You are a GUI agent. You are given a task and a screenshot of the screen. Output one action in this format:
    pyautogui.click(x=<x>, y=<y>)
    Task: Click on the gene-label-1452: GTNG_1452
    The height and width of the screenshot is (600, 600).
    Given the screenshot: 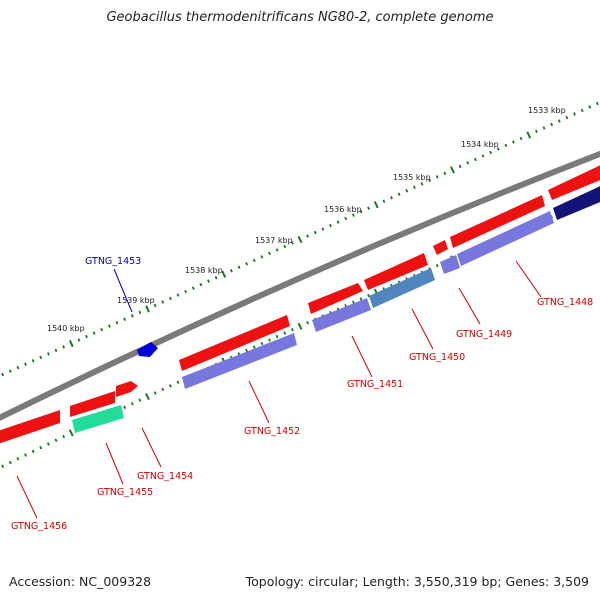 What is the action you would take?
    pyautogui.click(x=272, y=431)
    